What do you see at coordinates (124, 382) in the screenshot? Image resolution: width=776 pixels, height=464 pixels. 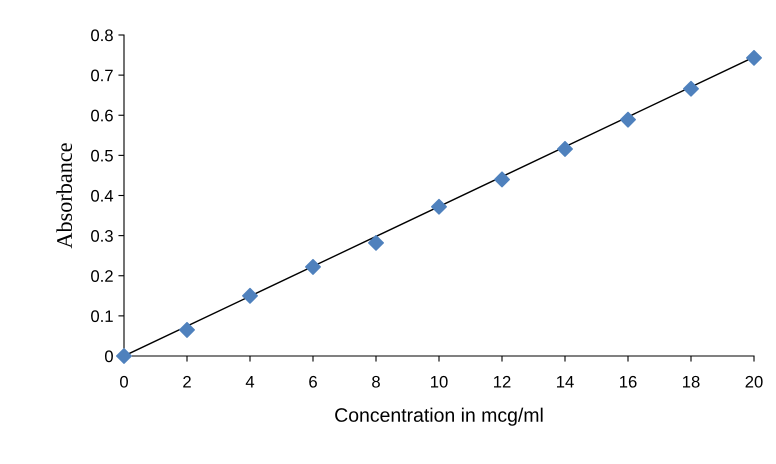 I see `x-tick-label: 0` at bounding box center [124, 382].